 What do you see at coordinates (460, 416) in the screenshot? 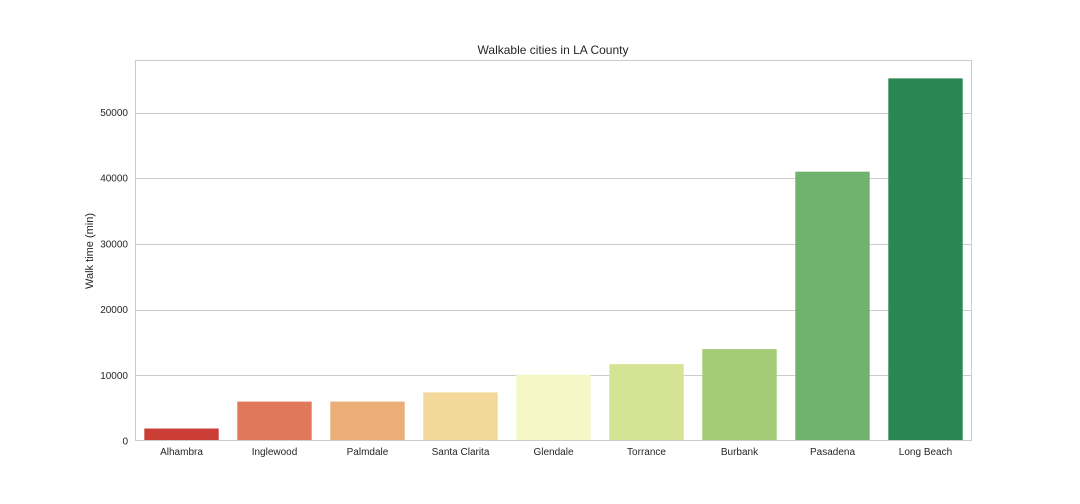
I see `bar-santa-clarita` at bounding box center [460, 416].